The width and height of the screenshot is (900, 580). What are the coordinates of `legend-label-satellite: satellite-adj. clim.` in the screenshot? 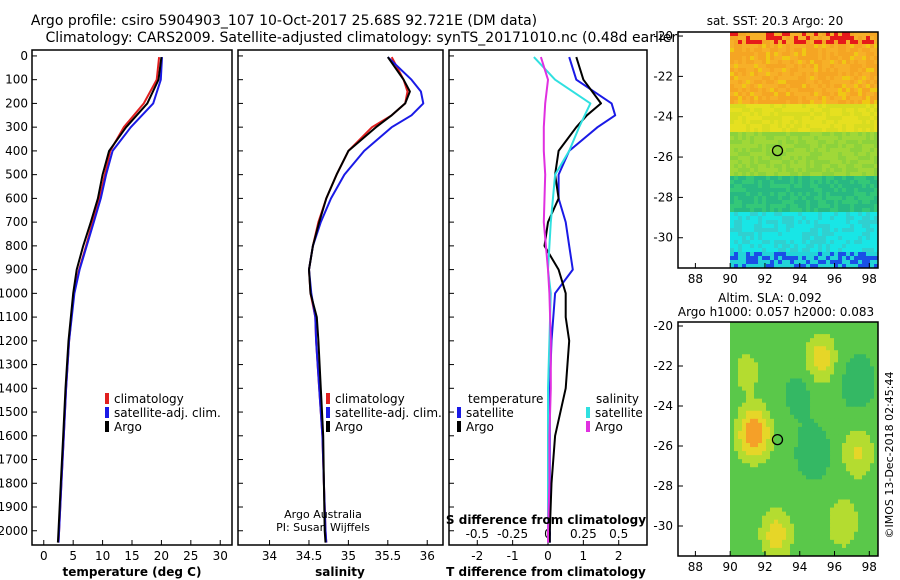 It's located at (388, 413).